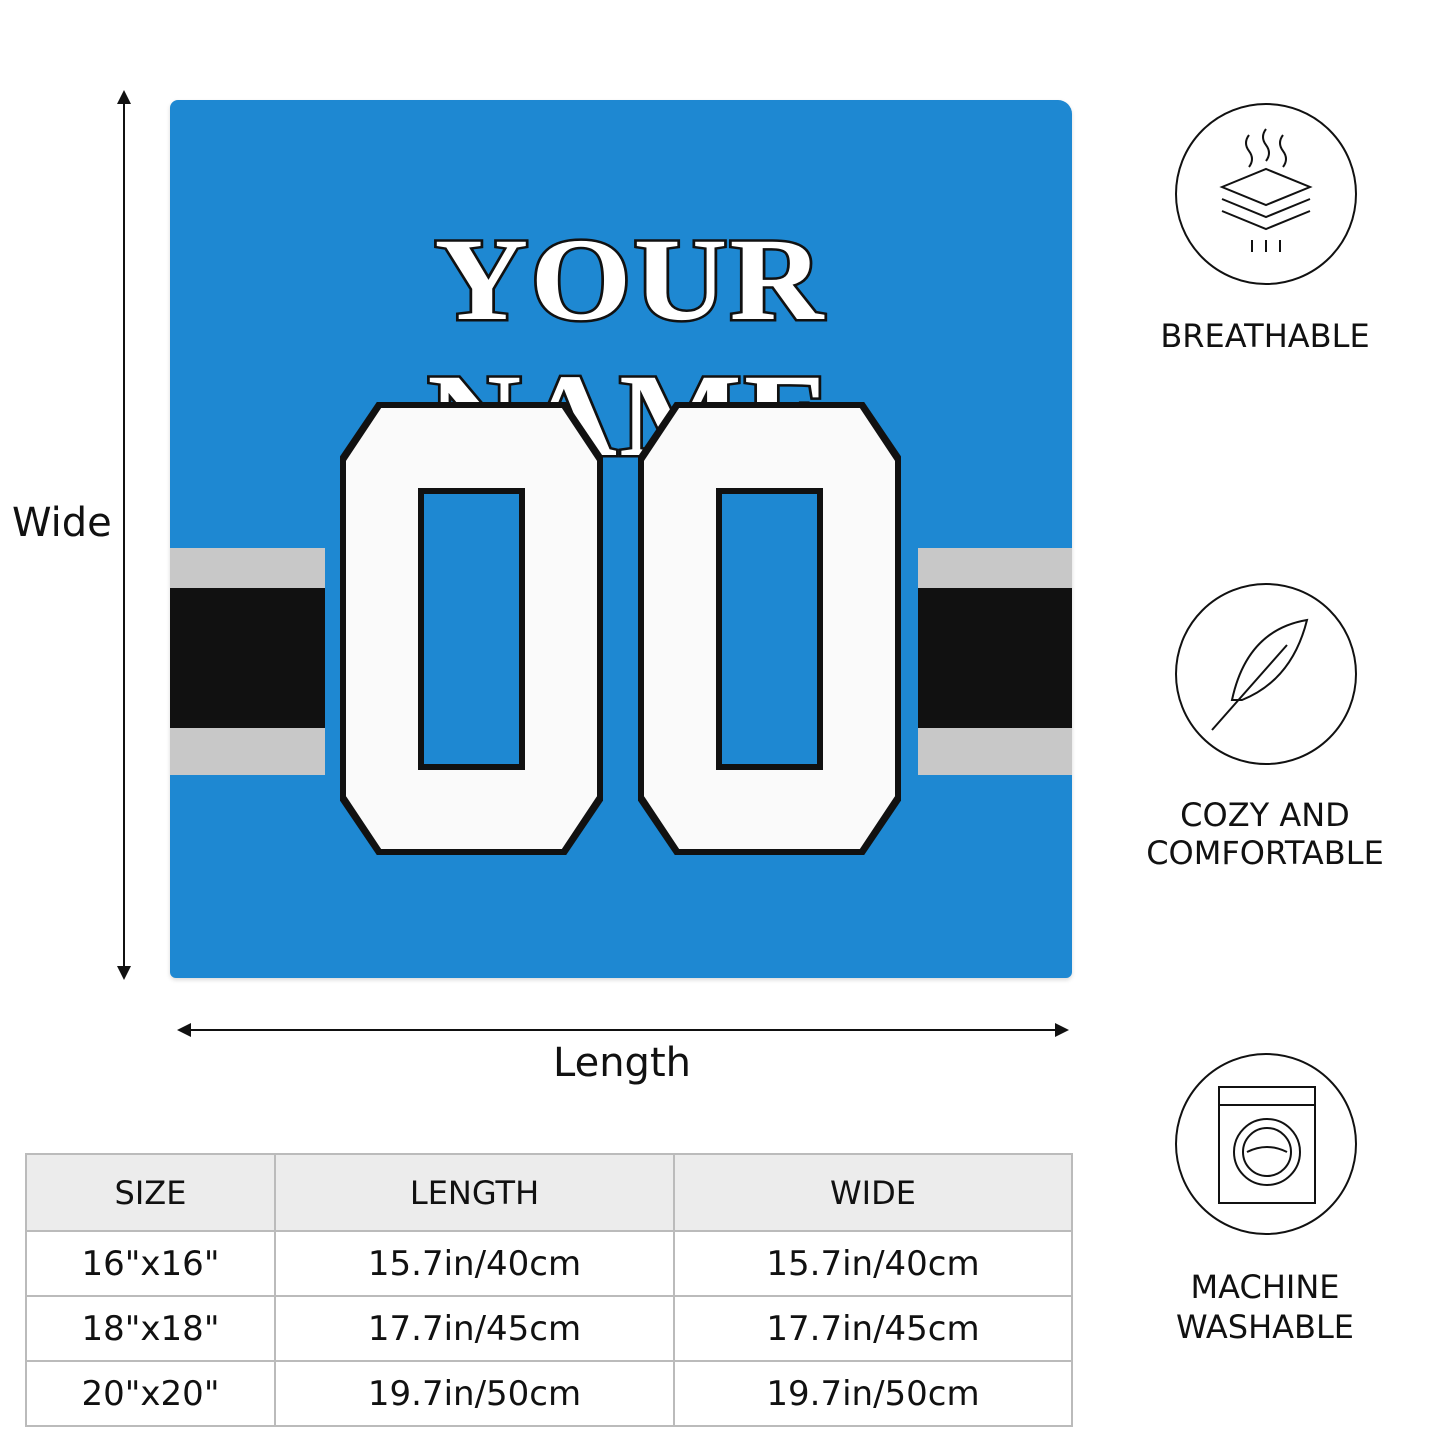 The image size is (1445, 1445). What do you see at coordinates (1265, 1327) in the screenshot?
I see `feature-label: WASHABLE` at bounding box center [1265, 1327].